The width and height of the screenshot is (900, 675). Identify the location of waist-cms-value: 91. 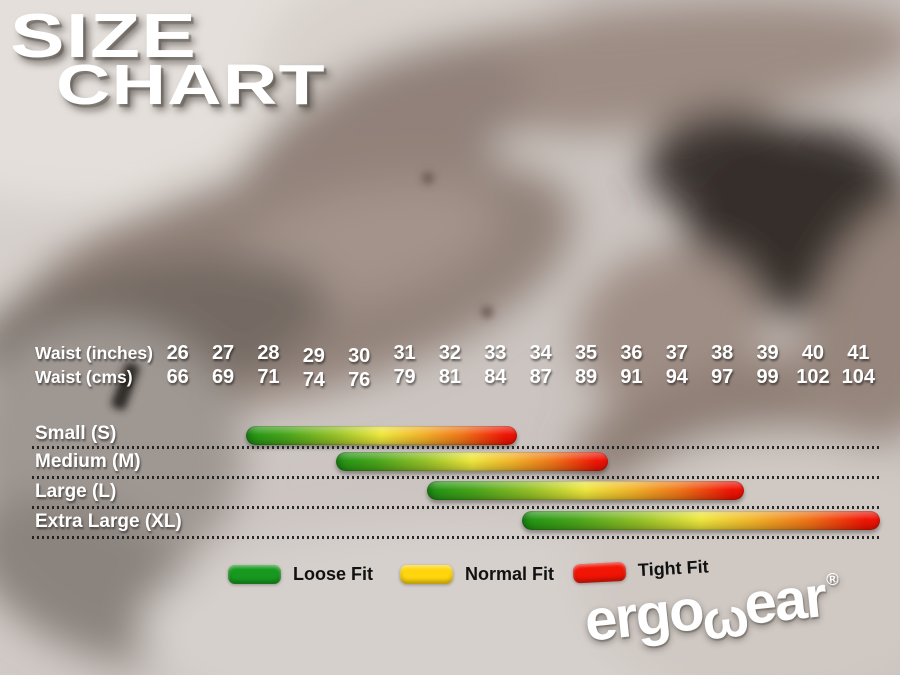
(631, 377).